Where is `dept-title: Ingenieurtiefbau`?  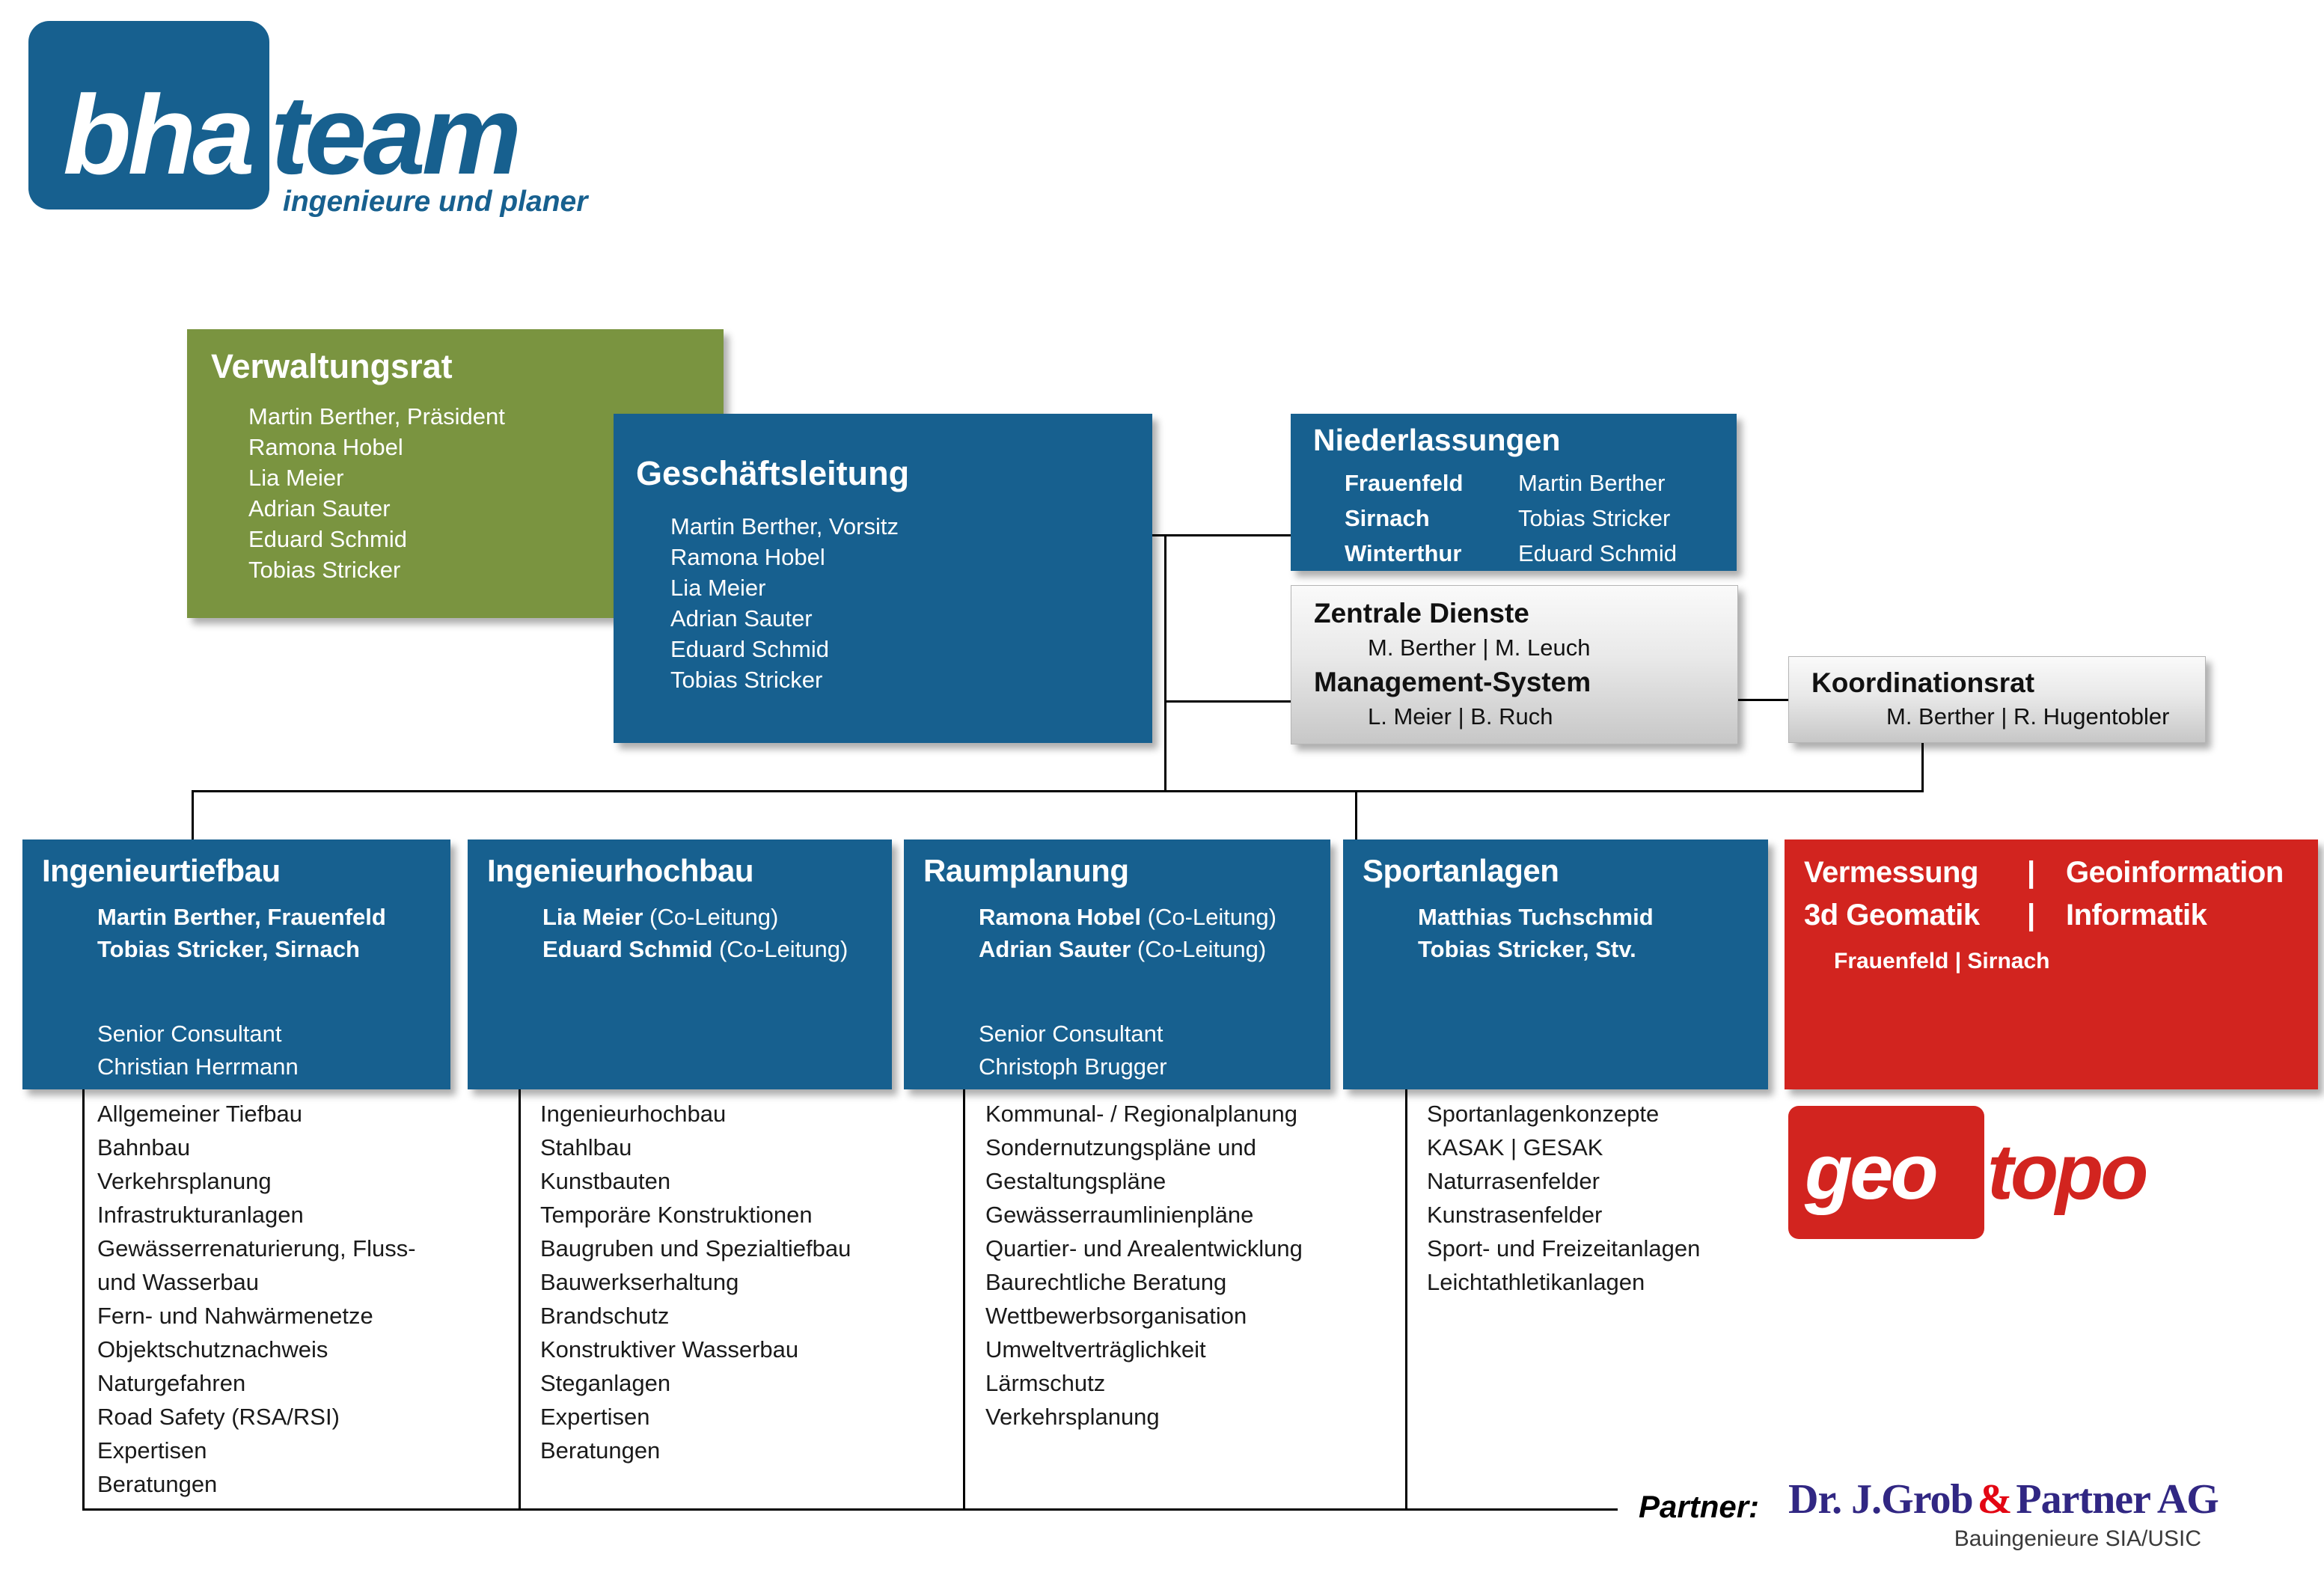
dept-title: Ingenieurtiefbau is located at coordinates (161, 871).